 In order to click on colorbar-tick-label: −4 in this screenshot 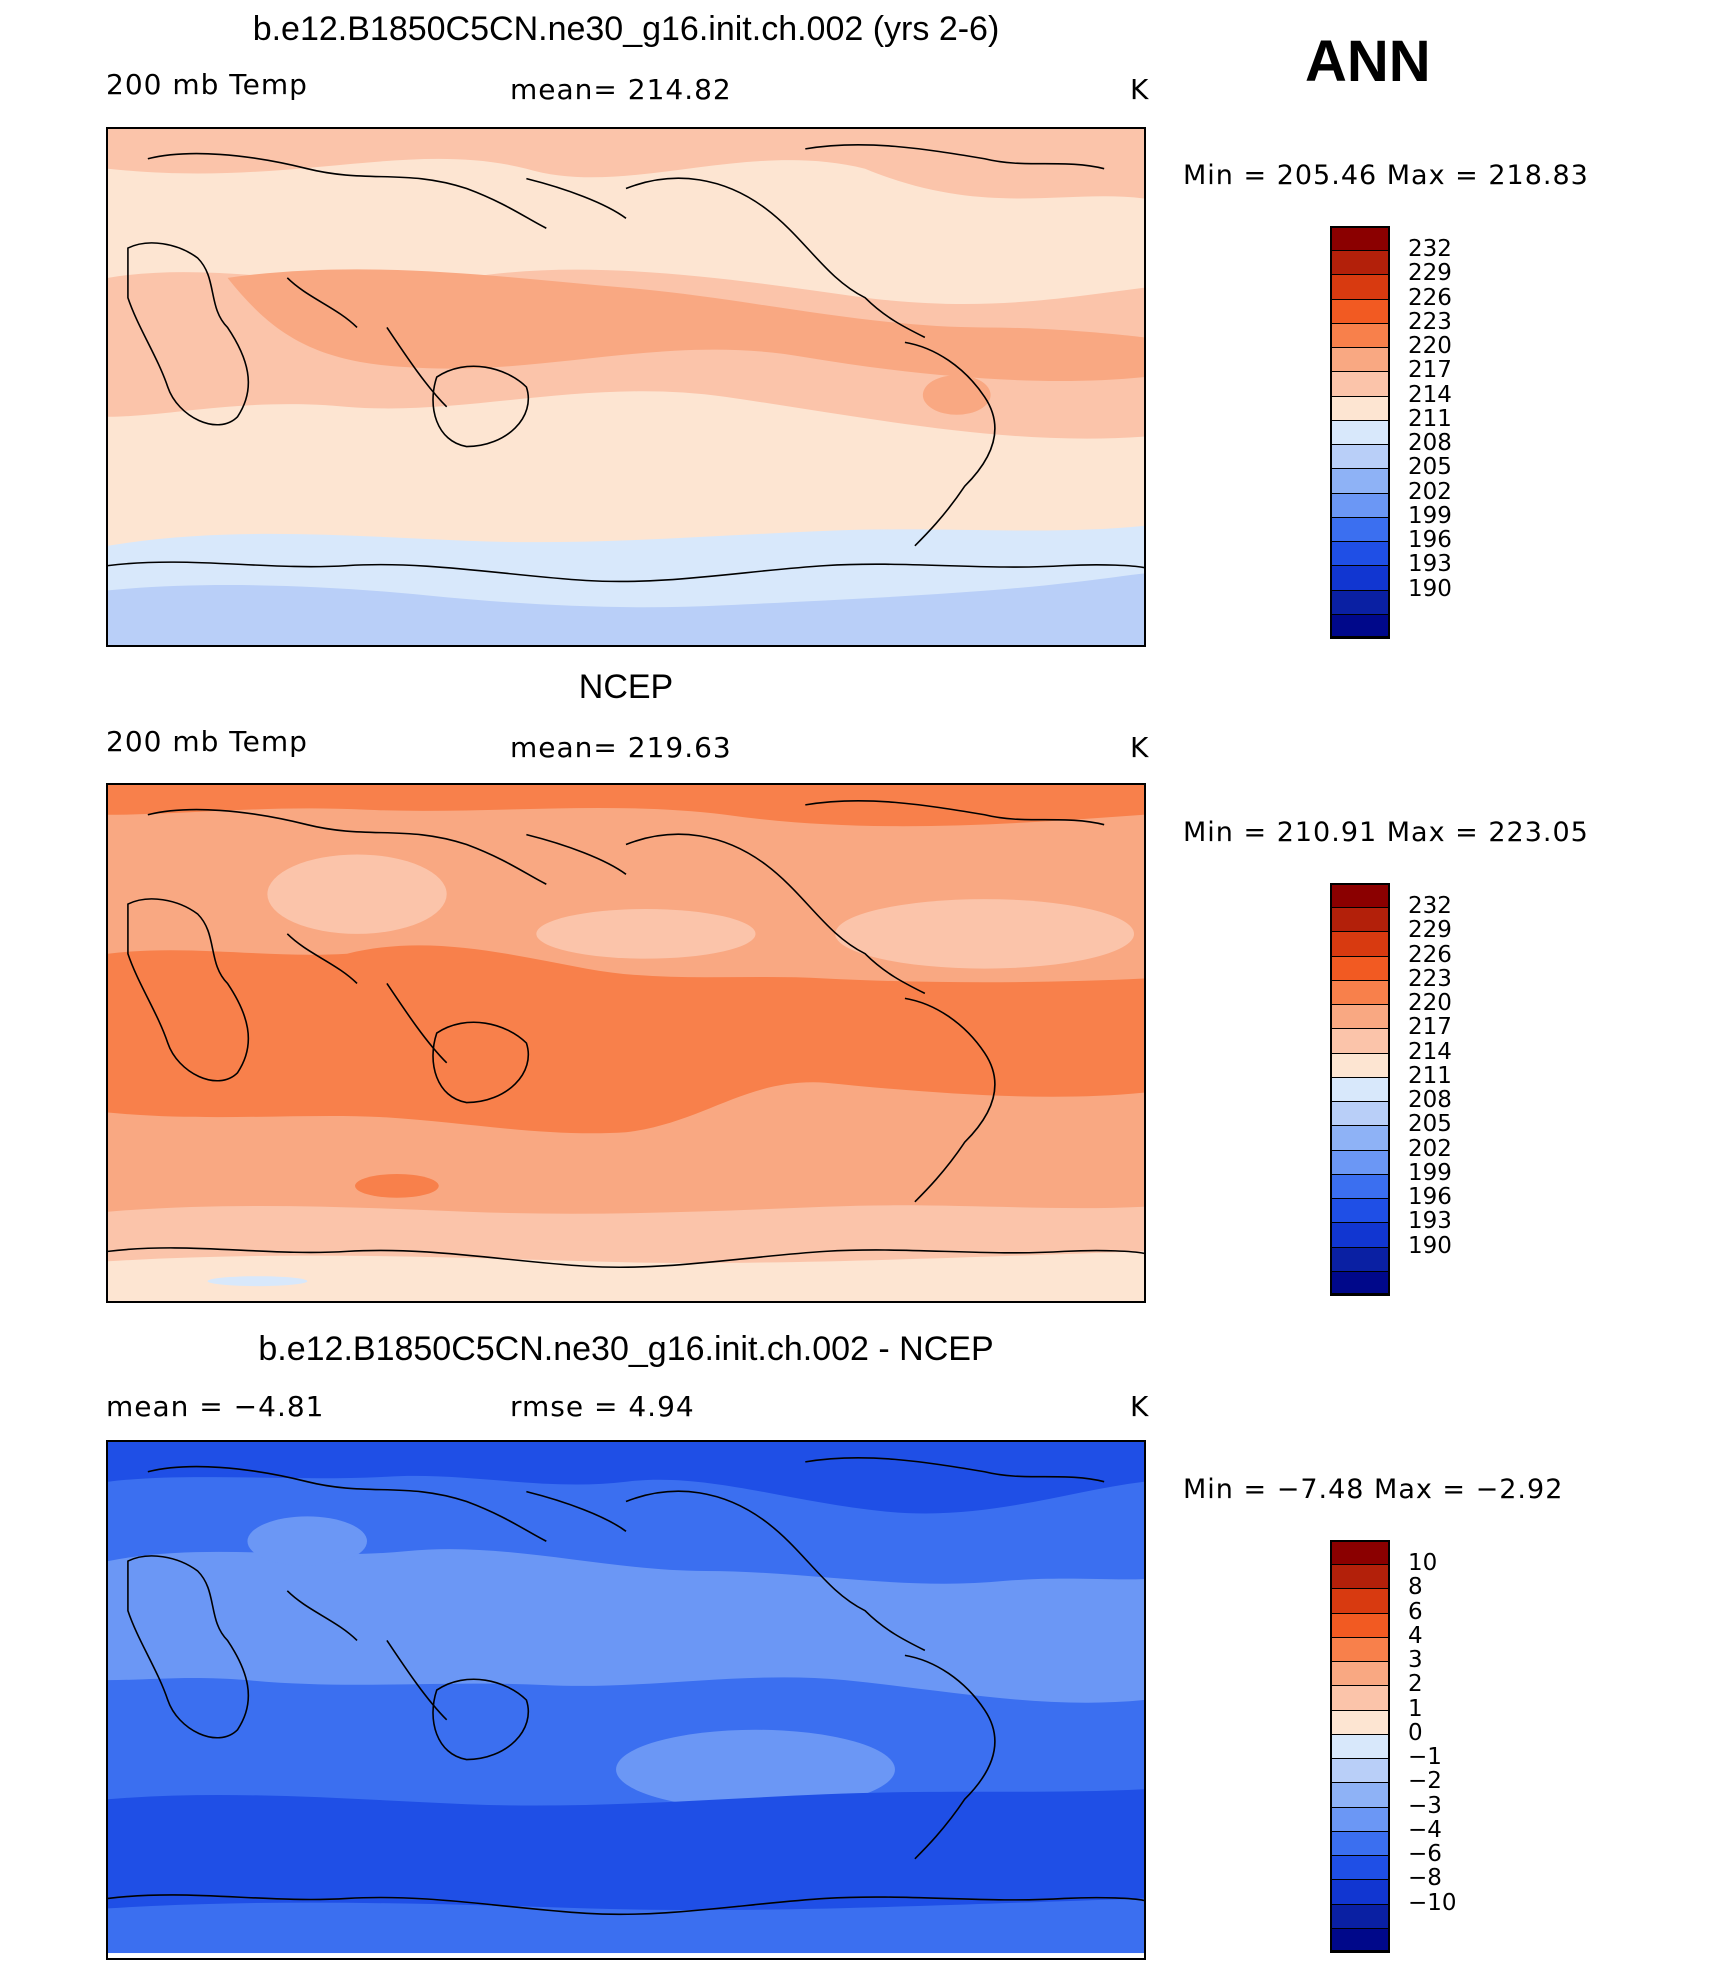, I will do `click(1425, 1829)`.